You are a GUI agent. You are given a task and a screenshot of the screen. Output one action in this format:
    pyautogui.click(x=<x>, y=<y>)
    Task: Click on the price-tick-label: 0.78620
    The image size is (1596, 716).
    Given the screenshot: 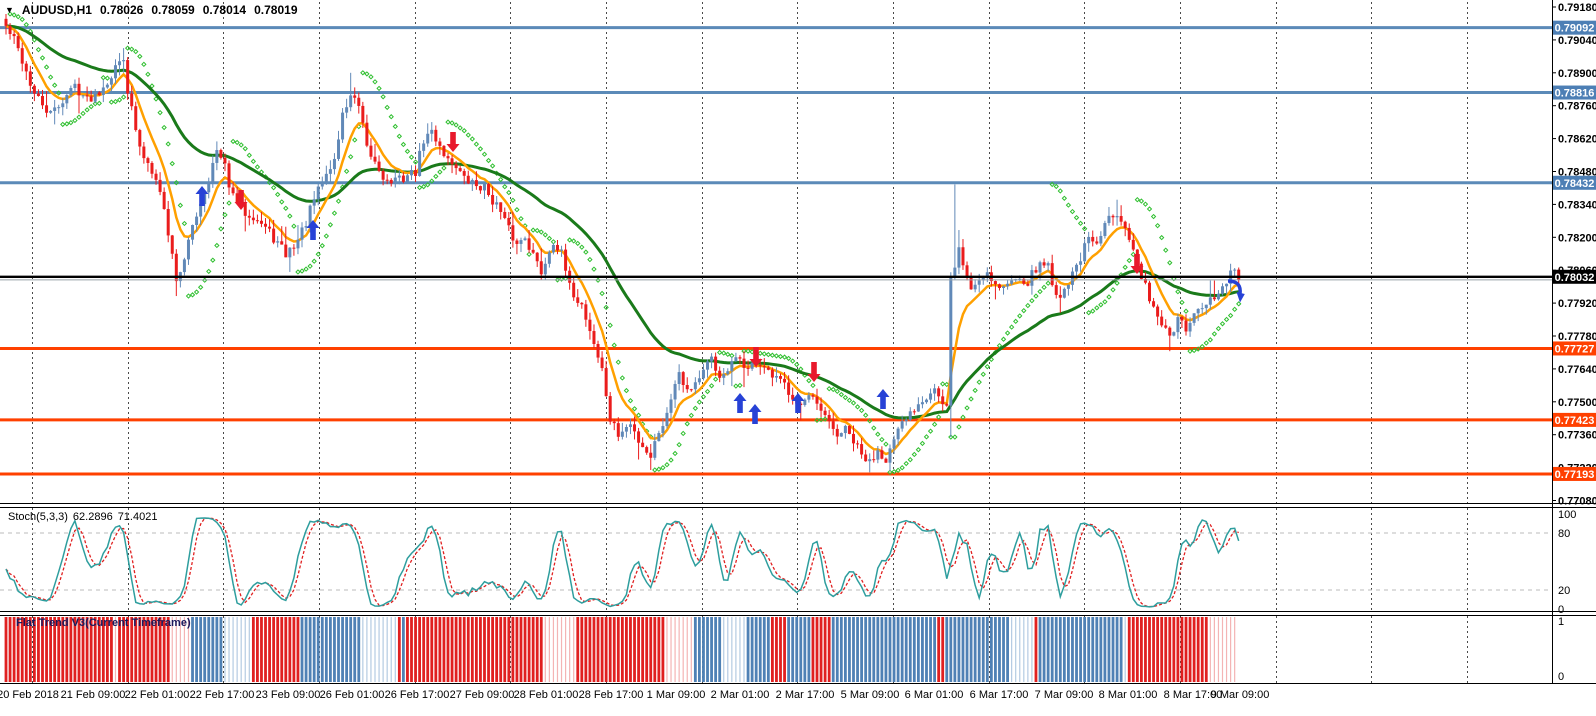 What is the action you would take?
    pyautogui.click(x=1577, y=140)
    